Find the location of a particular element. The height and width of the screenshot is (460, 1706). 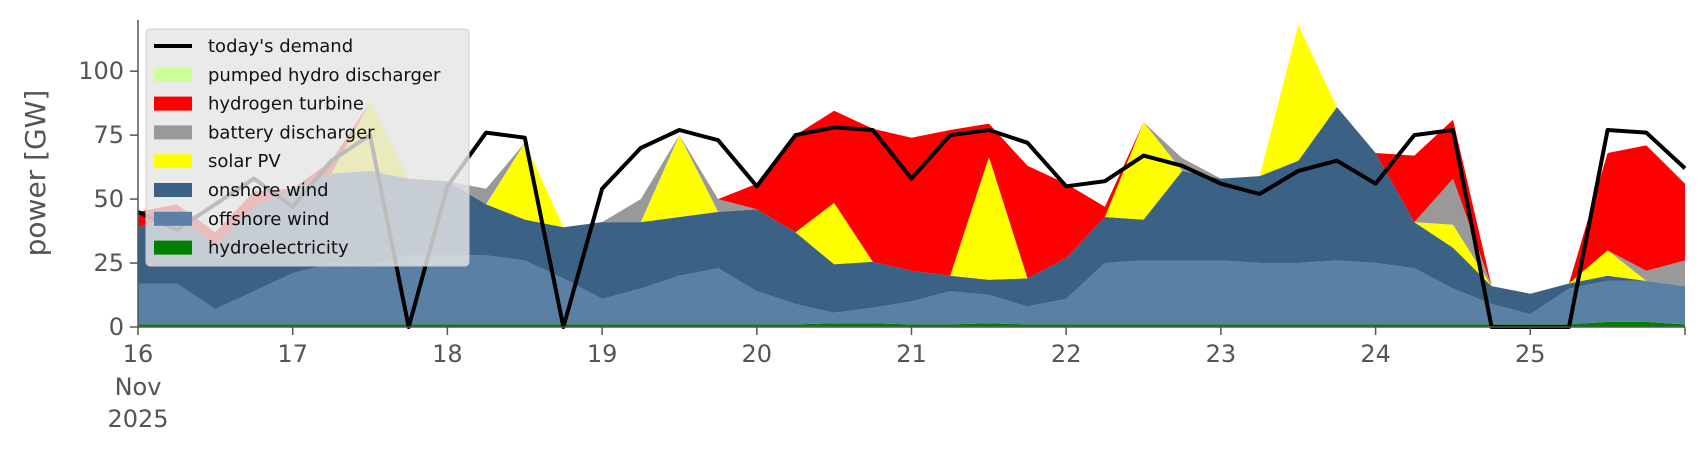

x-tick-label: 20 is located at coordinates (757, 354).